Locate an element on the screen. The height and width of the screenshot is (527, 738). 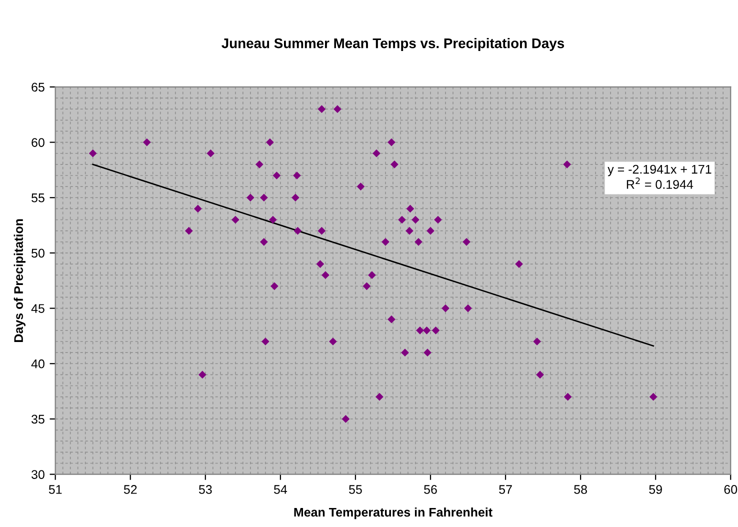
x-tick-label: 57 is located at coordinates (505, 489).